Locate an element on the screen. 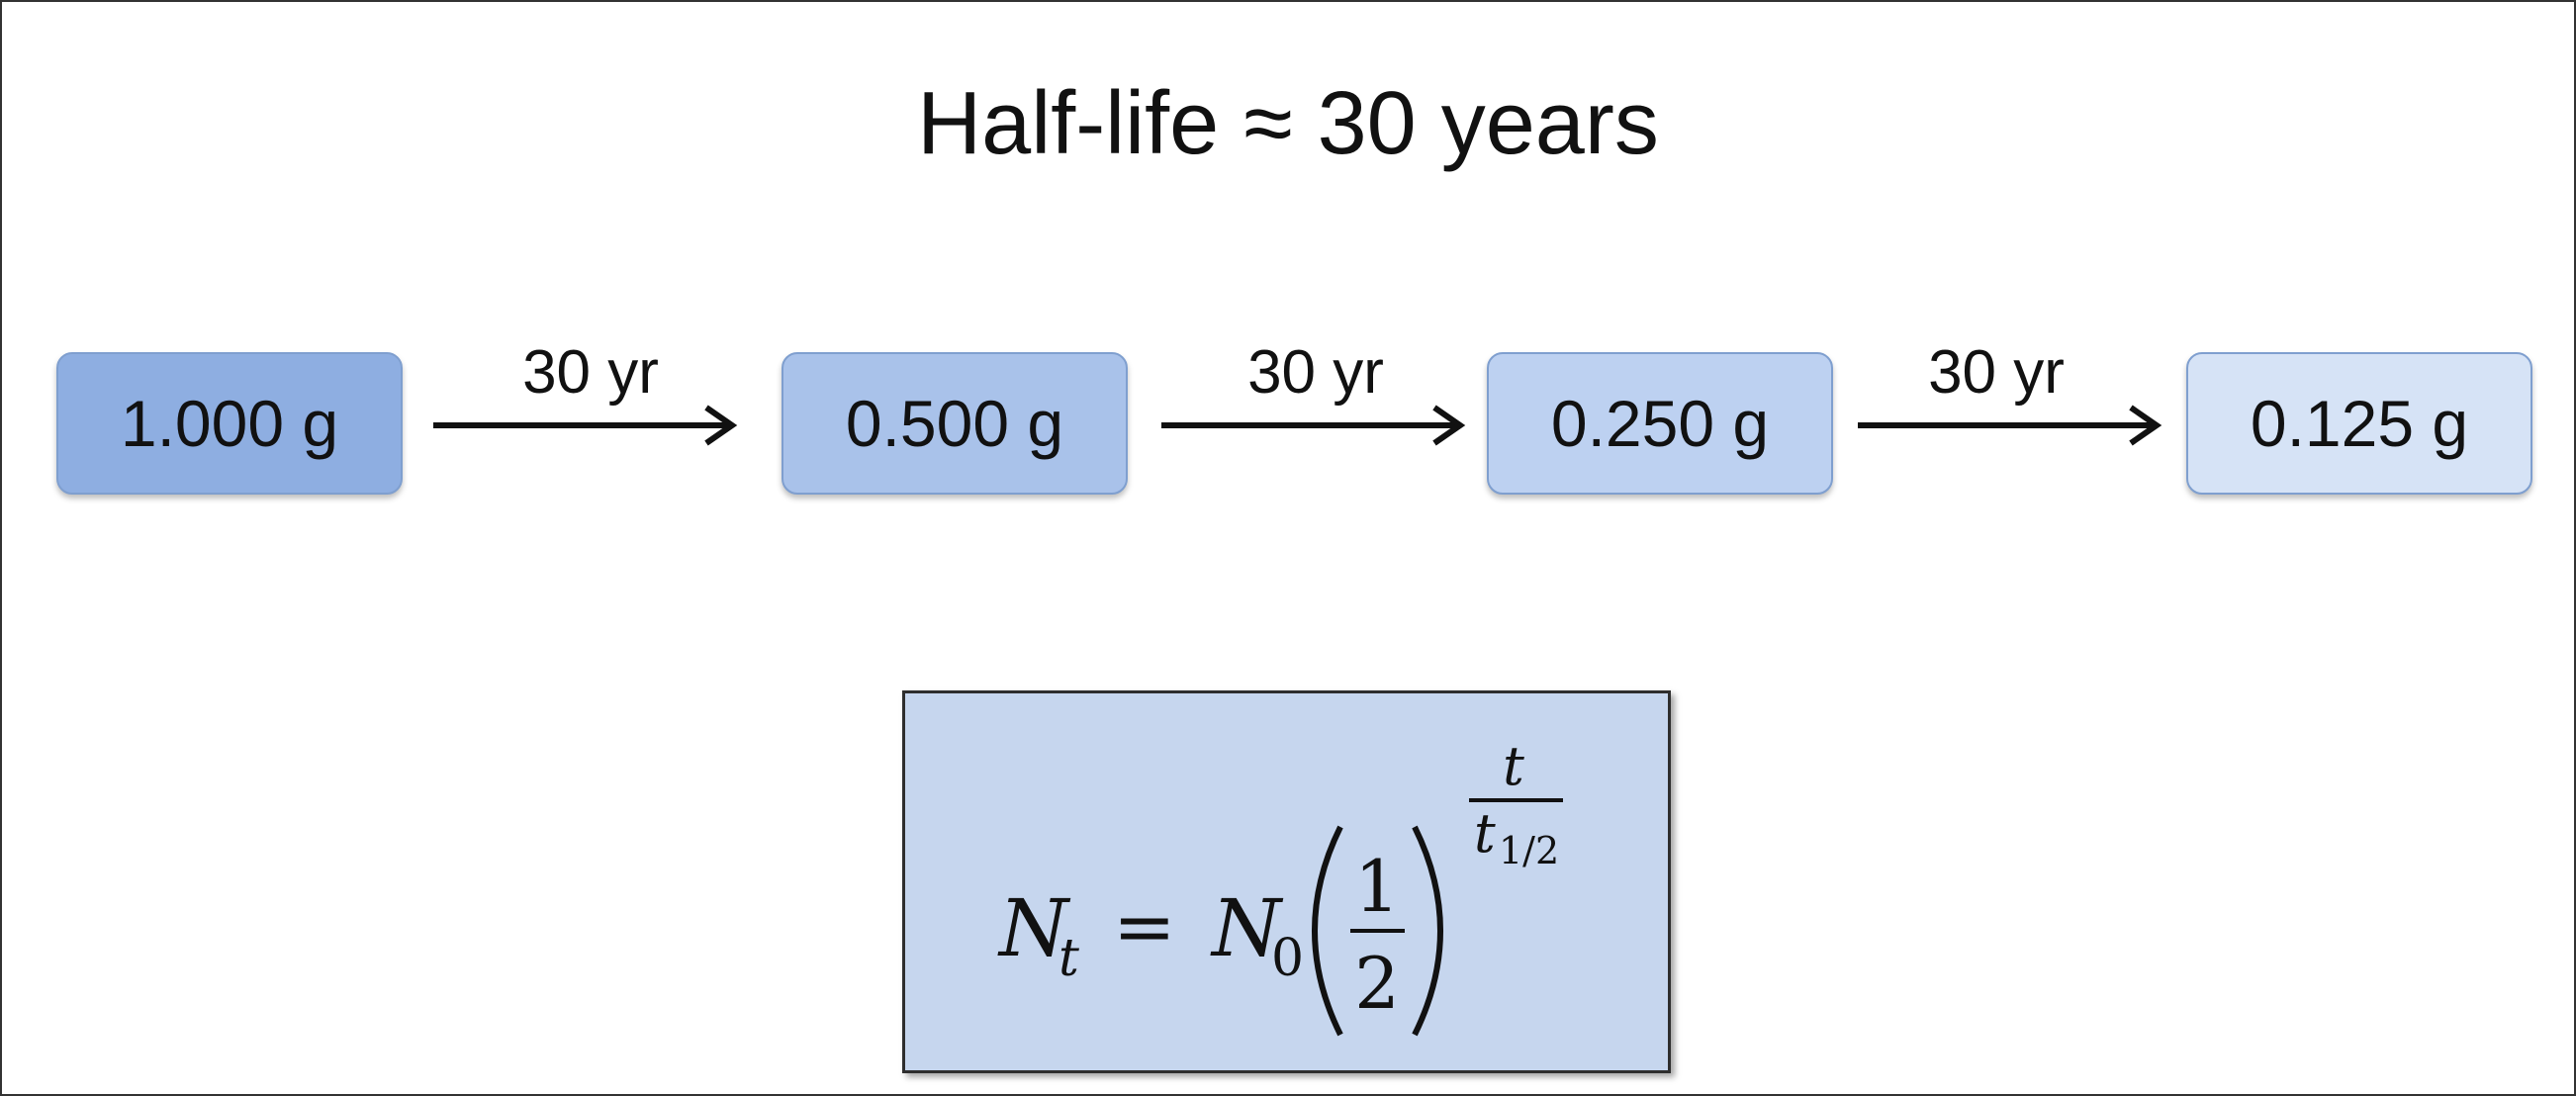 The height and width of the screenshot is (1096, 2576). formula-box: N t = N 0 1 2 t t 1/2 is located at coordinates (1286, 881).